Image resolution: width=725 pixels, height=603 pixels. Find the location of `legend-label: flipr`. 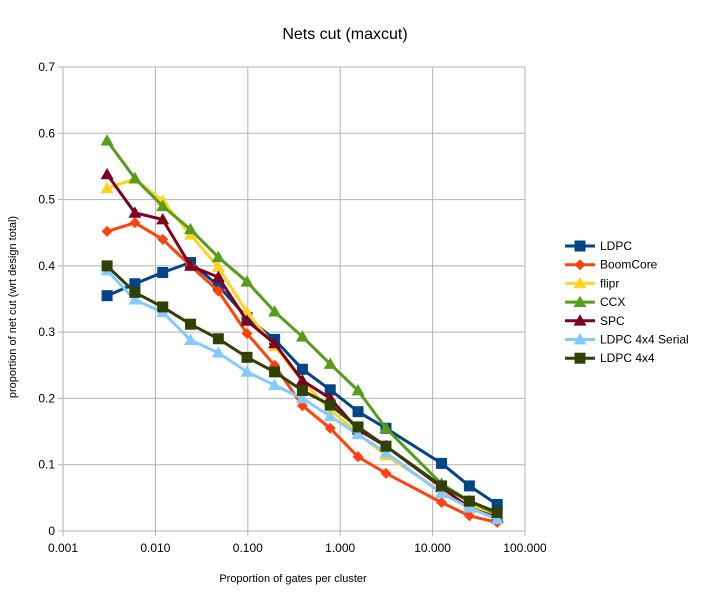

legend-label: flipr is located at coordinates (609, 283).